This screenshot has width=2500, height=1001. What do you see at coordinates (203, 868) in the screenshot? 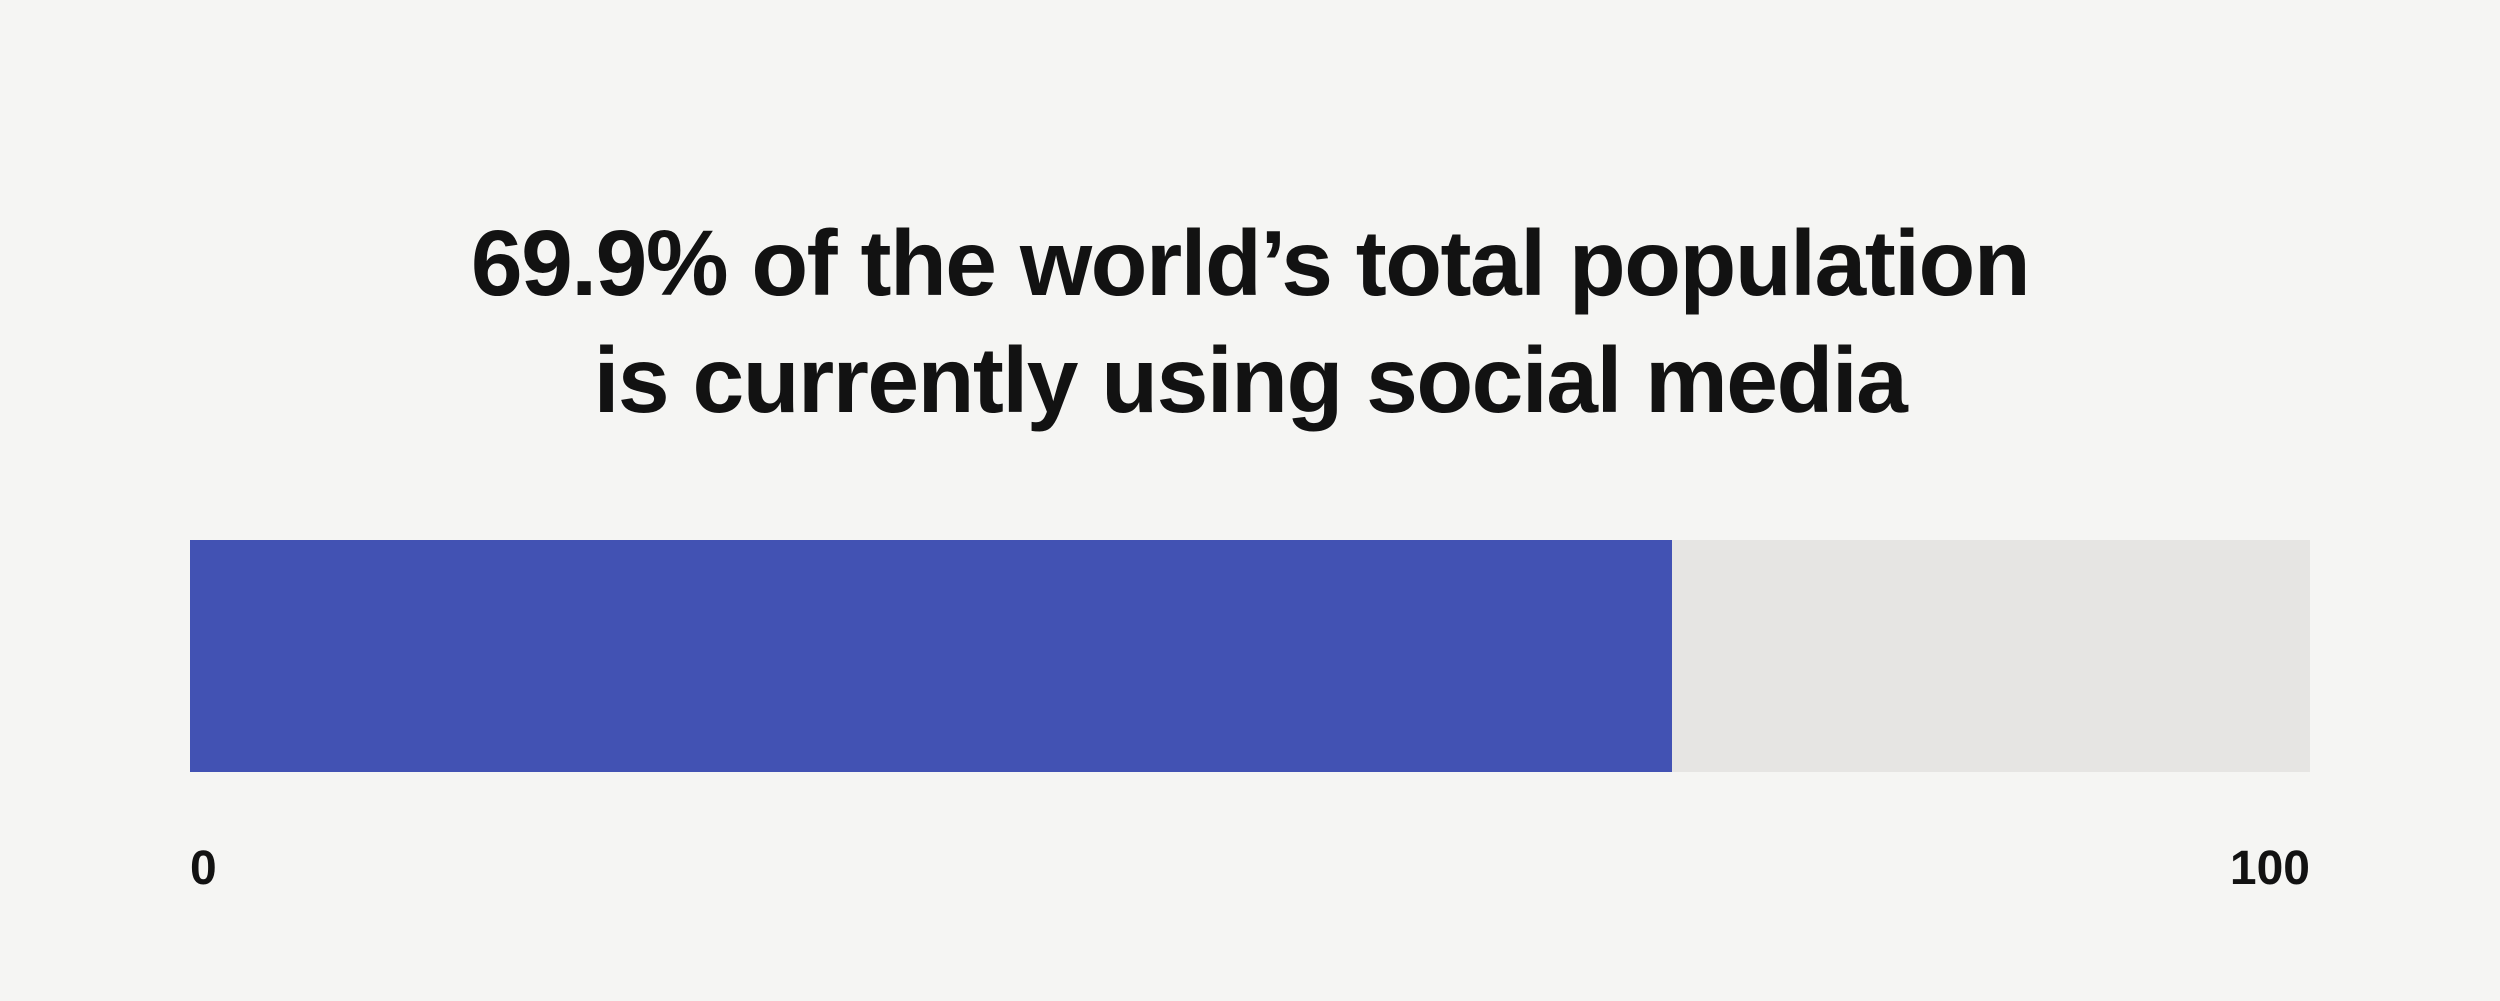
I see `axis-min-label: 0` at bounding box center [203, 868].